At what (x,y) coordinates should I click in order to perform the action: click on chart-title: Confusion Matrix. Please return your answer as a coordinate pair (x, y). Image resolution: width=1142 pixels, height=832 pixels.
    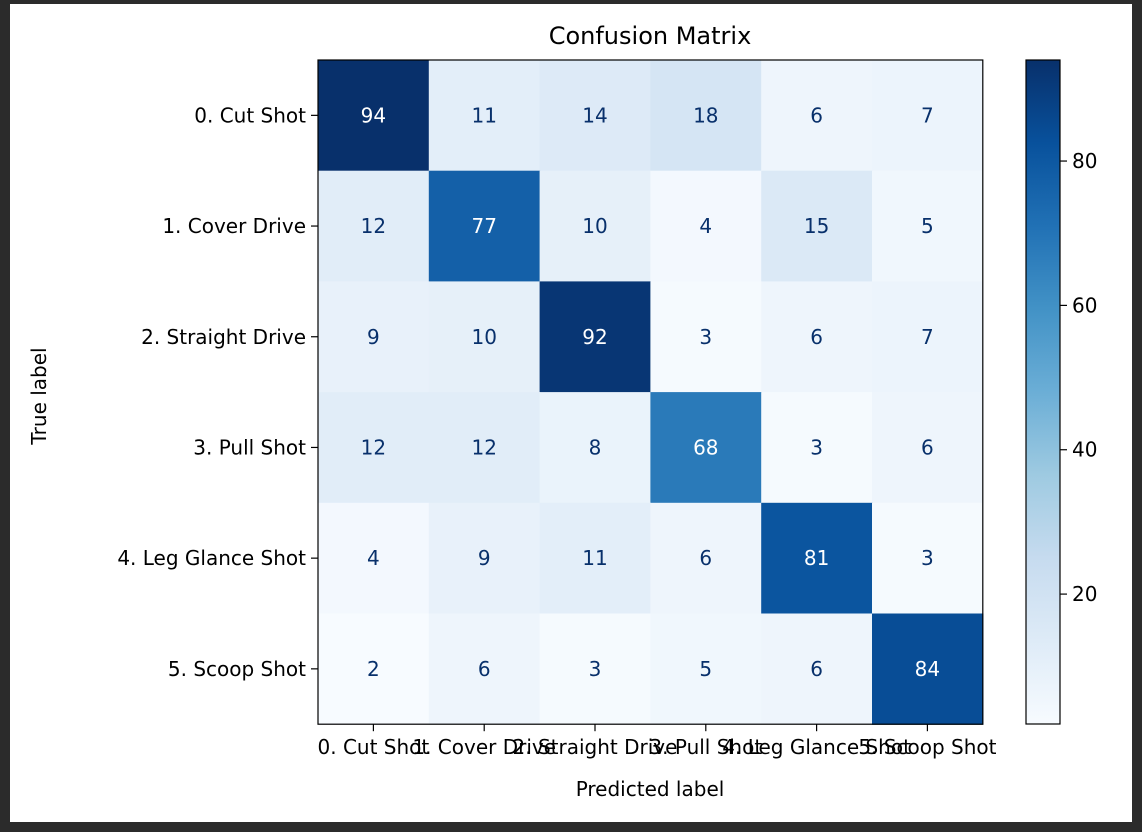
    Looking at the image, I should click on (650, 36).